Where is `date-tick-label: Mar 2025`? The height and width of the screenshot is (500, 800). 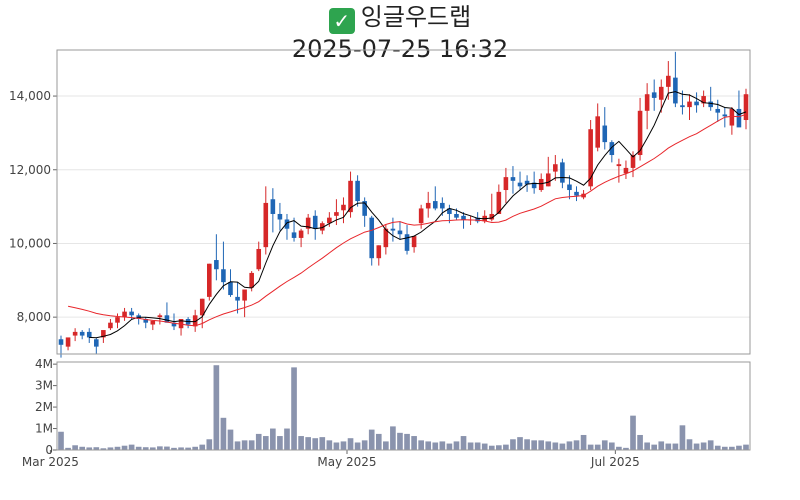
date-tick-label: Mar 2025 is located at coordinates (50, 462).